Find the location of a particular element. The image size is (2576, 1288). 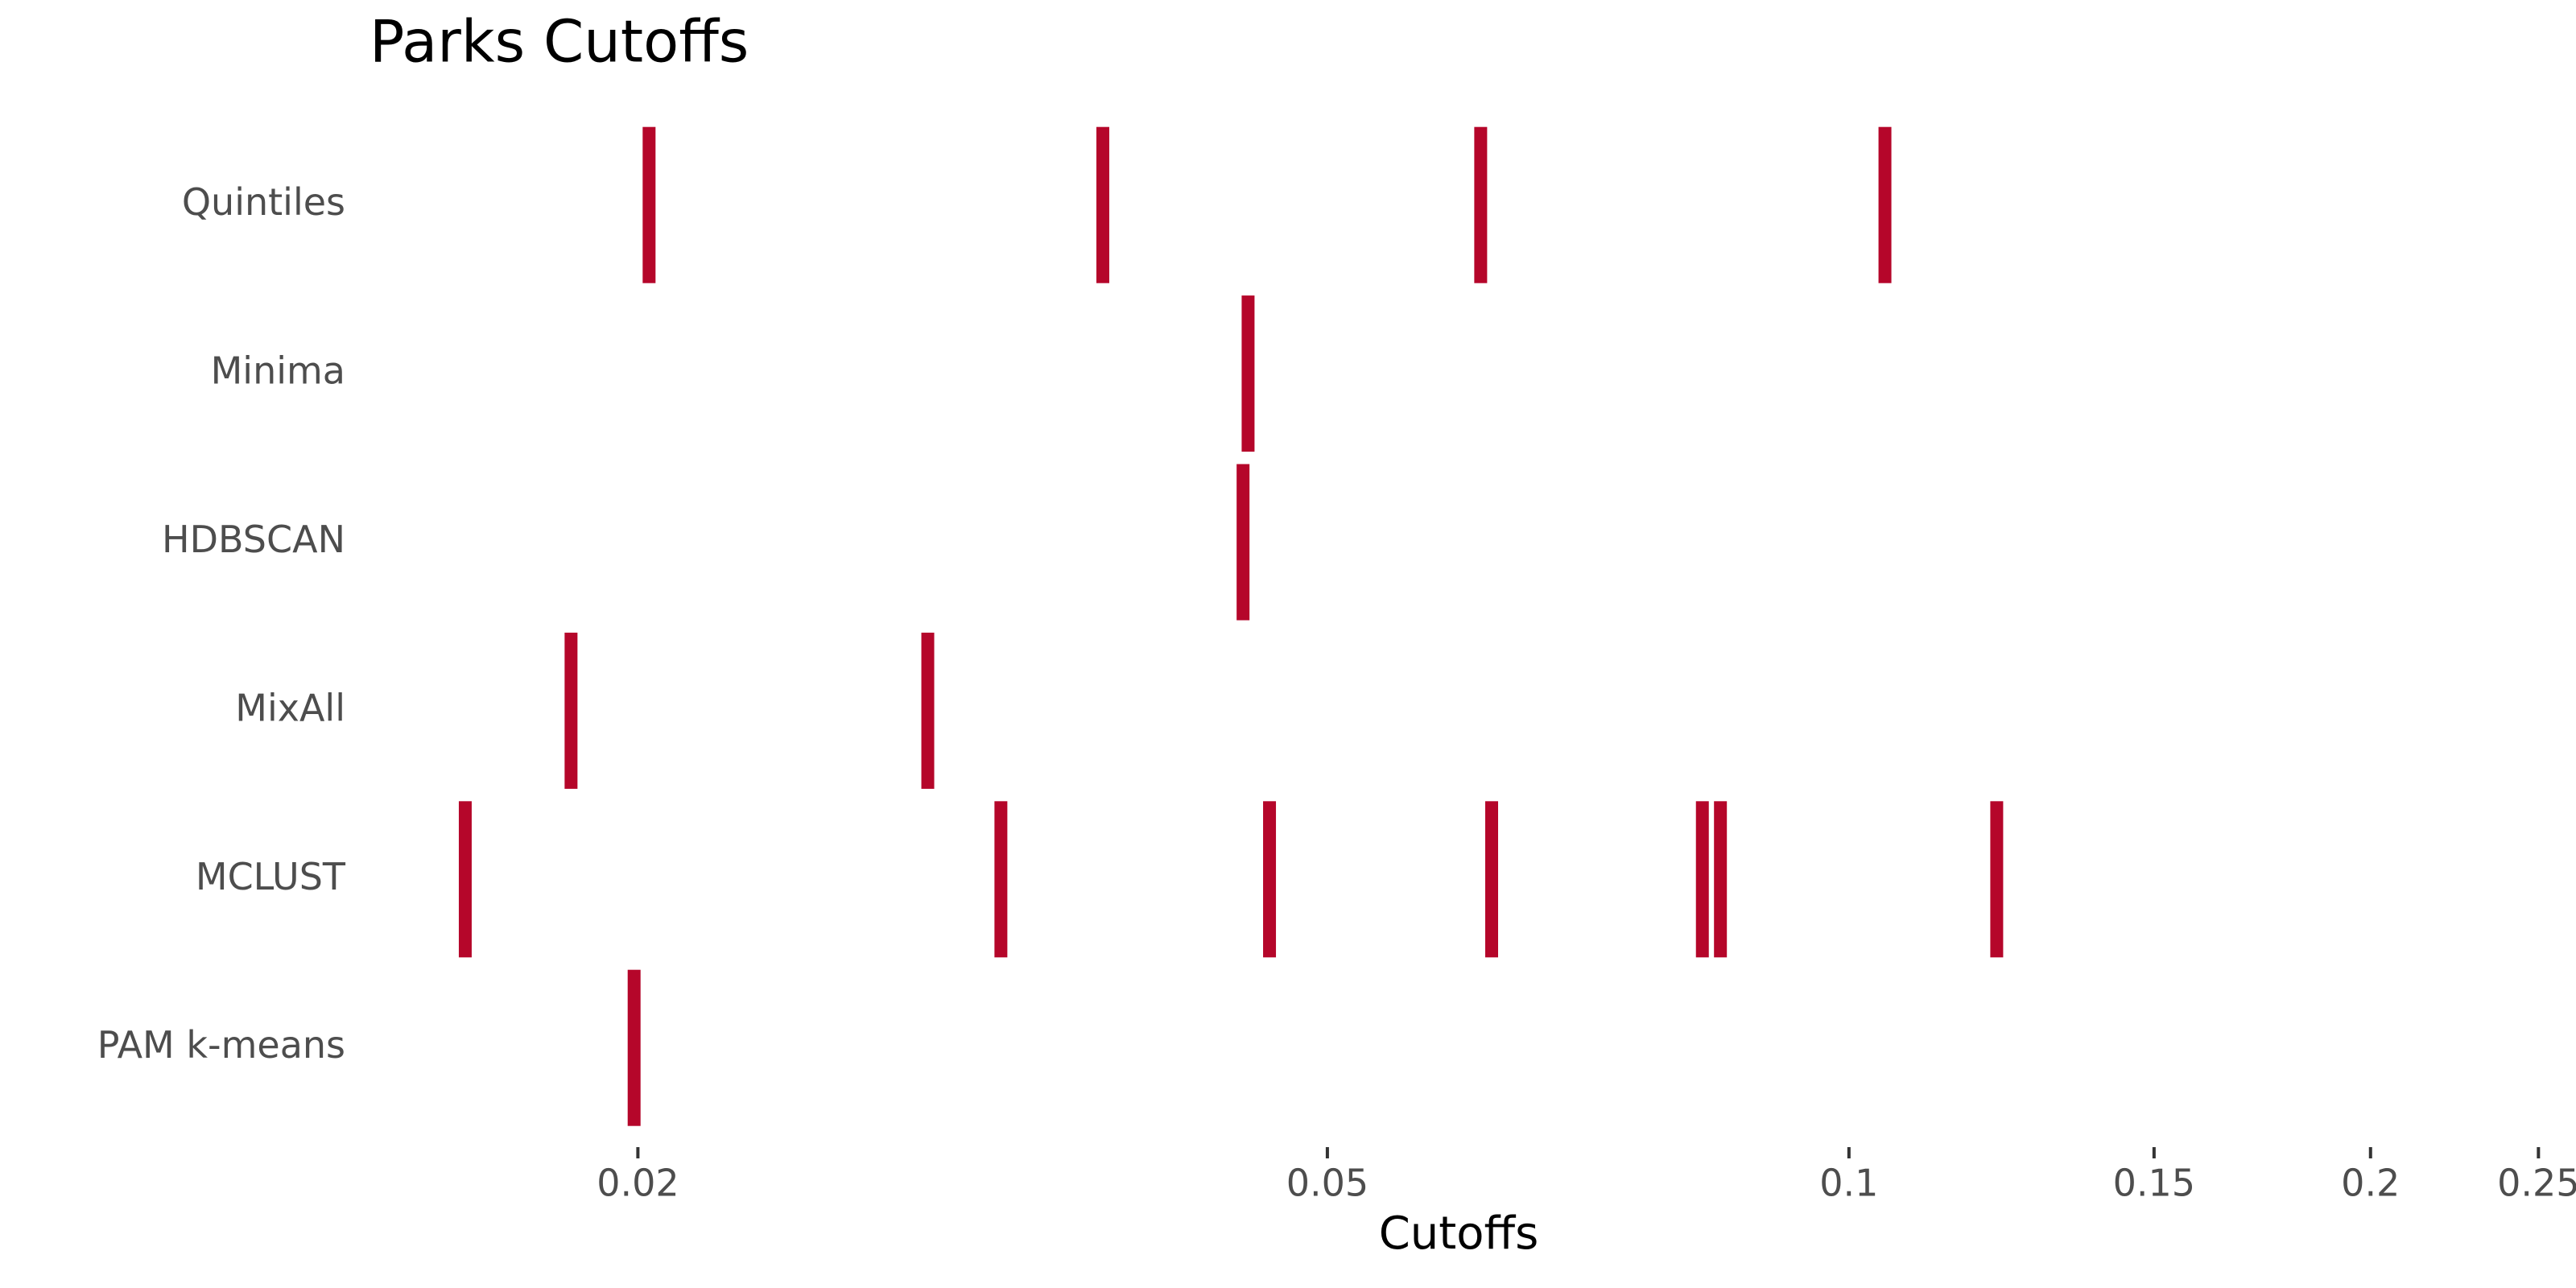

y-tick-label: MCLUST is located at coordinates (271, 876).